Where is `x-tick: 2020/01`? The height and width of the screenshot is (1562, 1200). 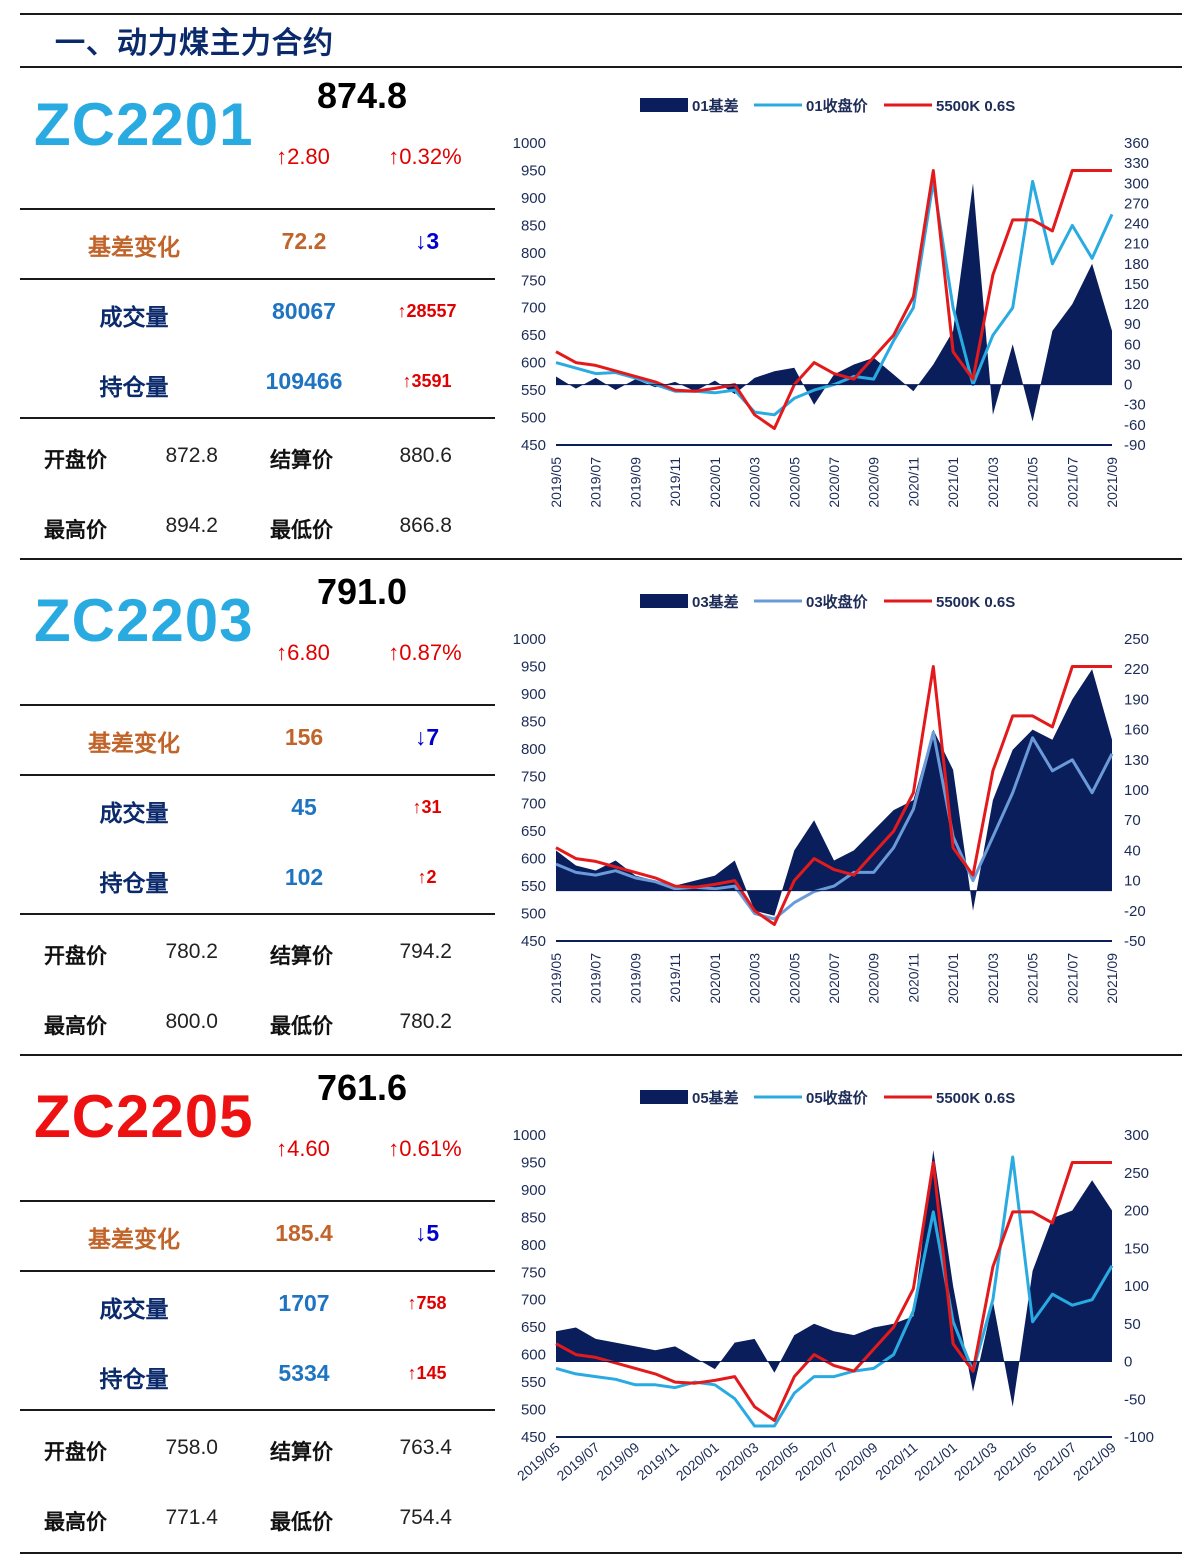 x-tick: 2020/01 is located at coordinates (715, 978).